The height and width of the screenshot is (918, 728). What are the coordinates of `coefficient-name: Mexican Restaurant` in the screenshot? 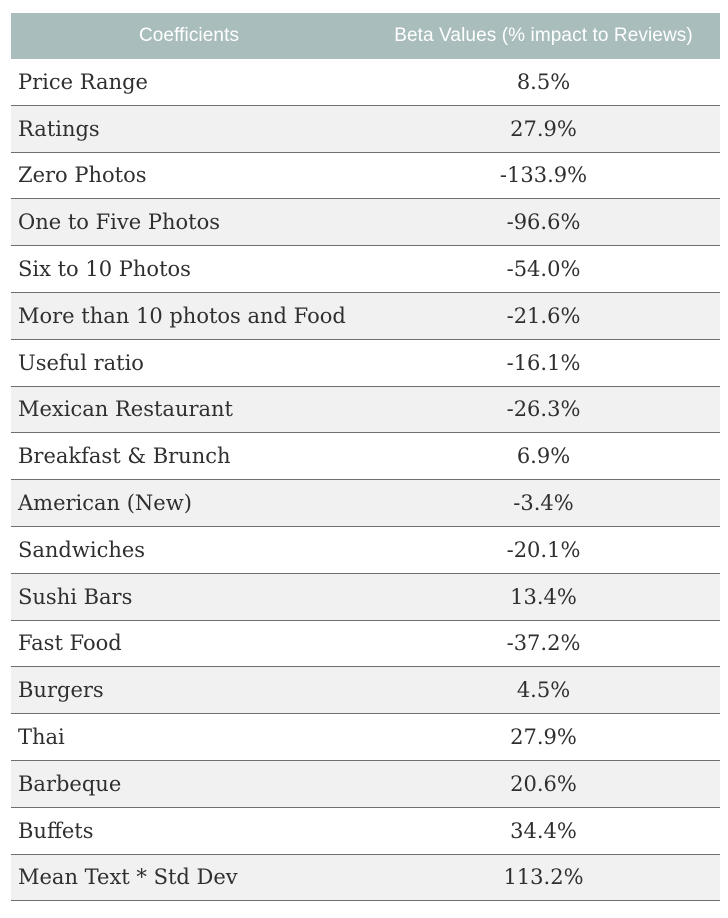 It's located at (189, 410).